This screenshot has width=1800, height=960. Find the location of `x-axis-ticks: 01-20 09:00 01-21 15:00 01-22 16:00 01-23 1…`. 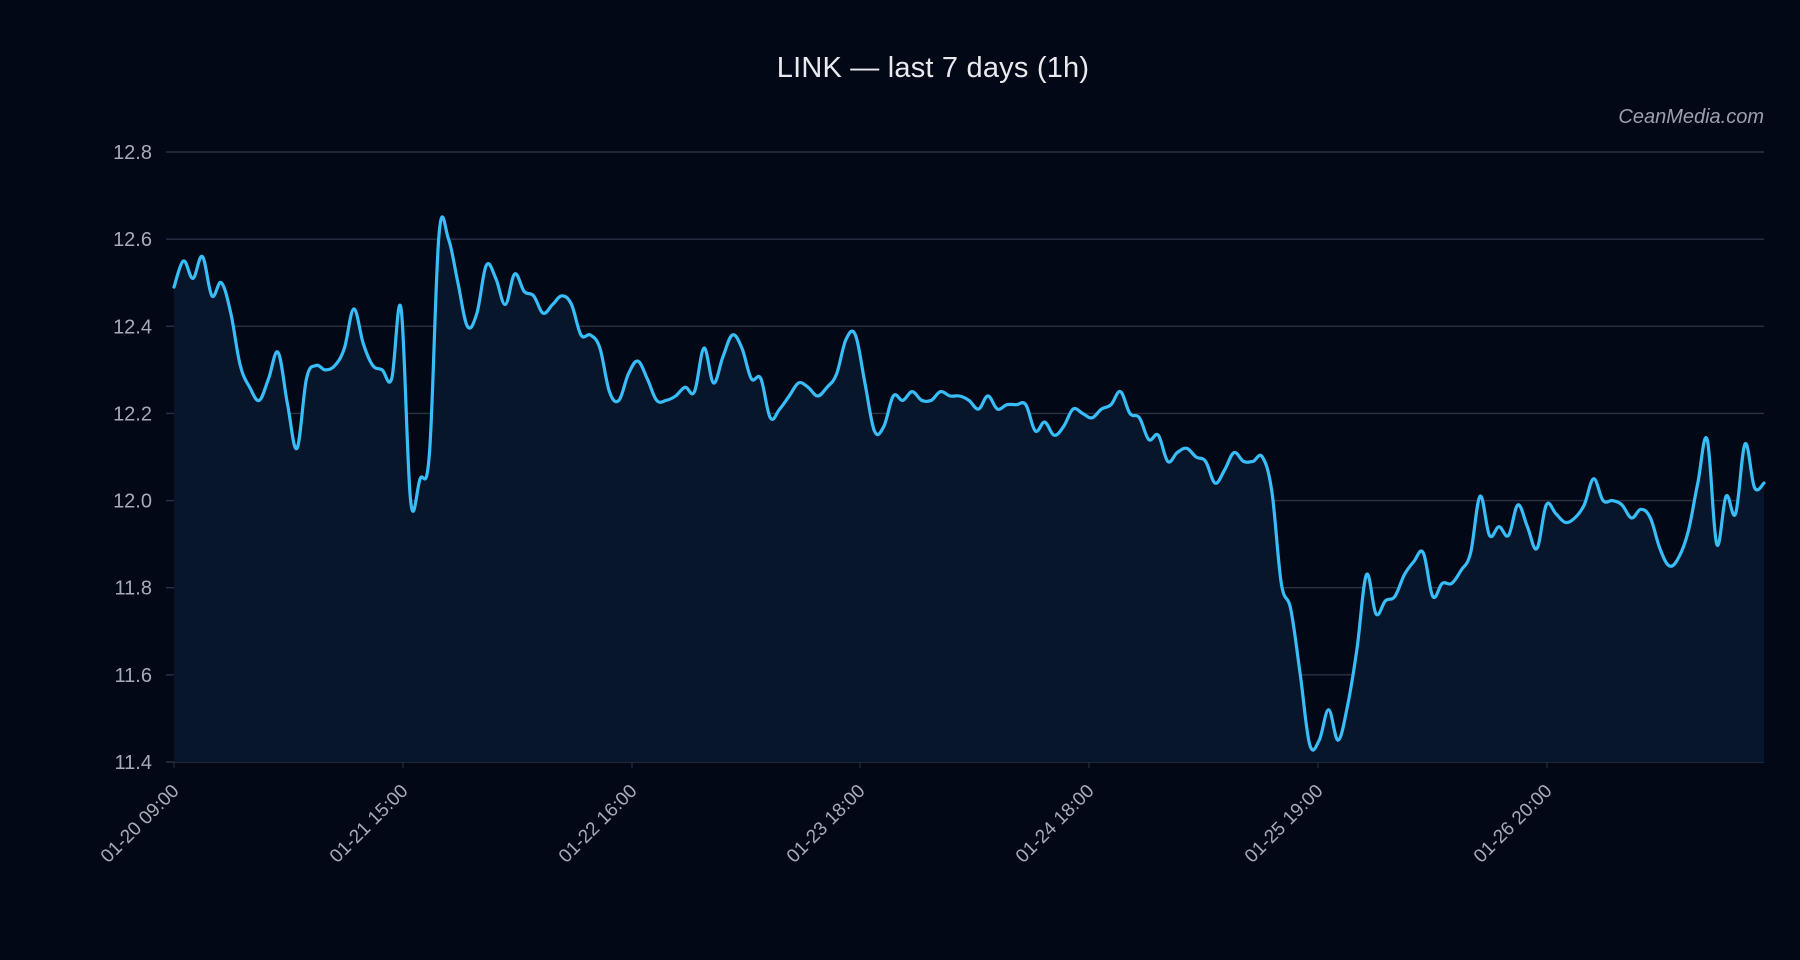

x-axis-ticks: 01-20 09:00 01-21 15:00 01-22 16:00 01-23 1… is located at coordinates (827, 814).